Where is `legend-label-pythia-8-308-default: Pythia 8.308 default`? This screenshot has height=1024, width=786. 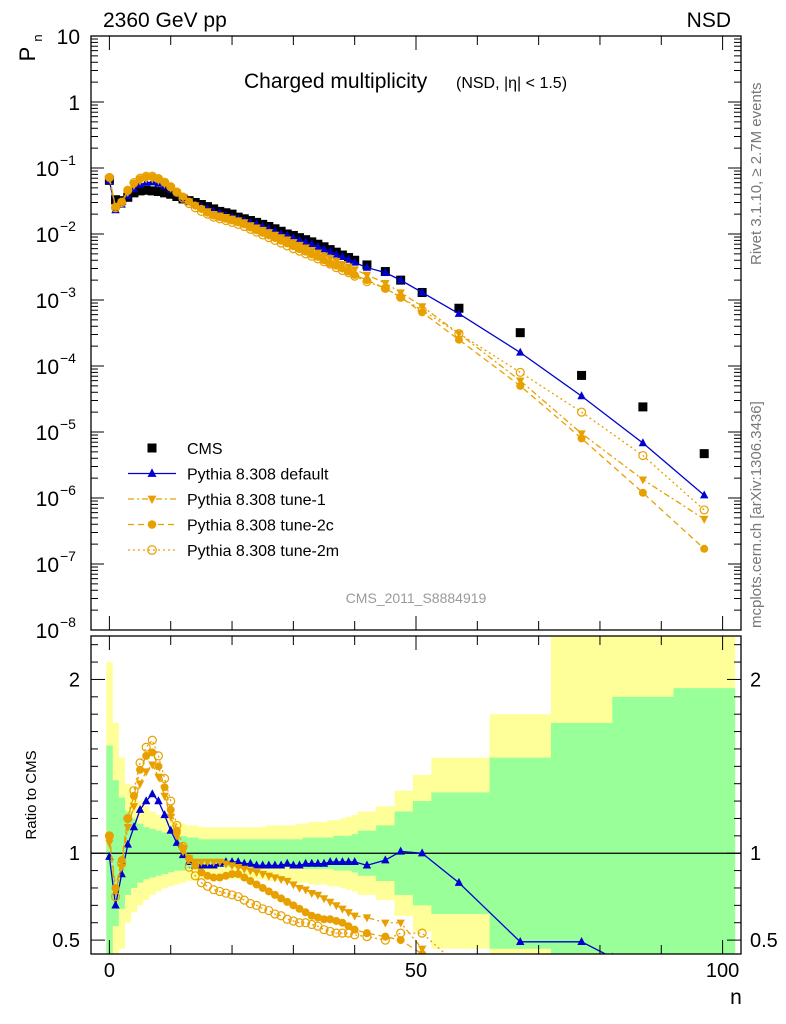 legend-label-pythia-8-308-default: Pythia 8.308 default is located at coordinates (258, 475).